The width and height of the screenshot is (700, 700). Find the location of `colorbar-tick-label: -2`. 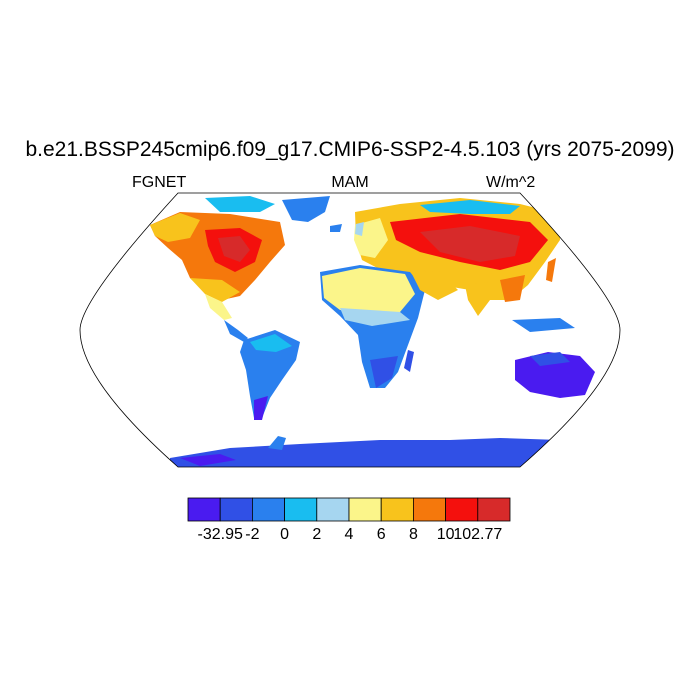

colorbar-tick-label: -2 is located at coordinates (252, 534).